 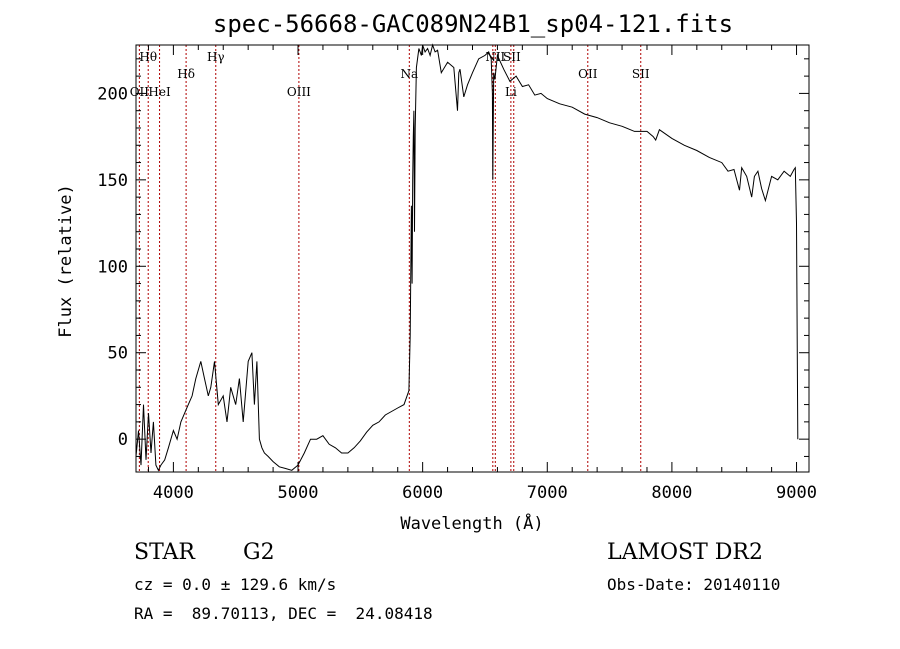 I want to click on x-tick-label: 4000, so click(x=173, y=493).